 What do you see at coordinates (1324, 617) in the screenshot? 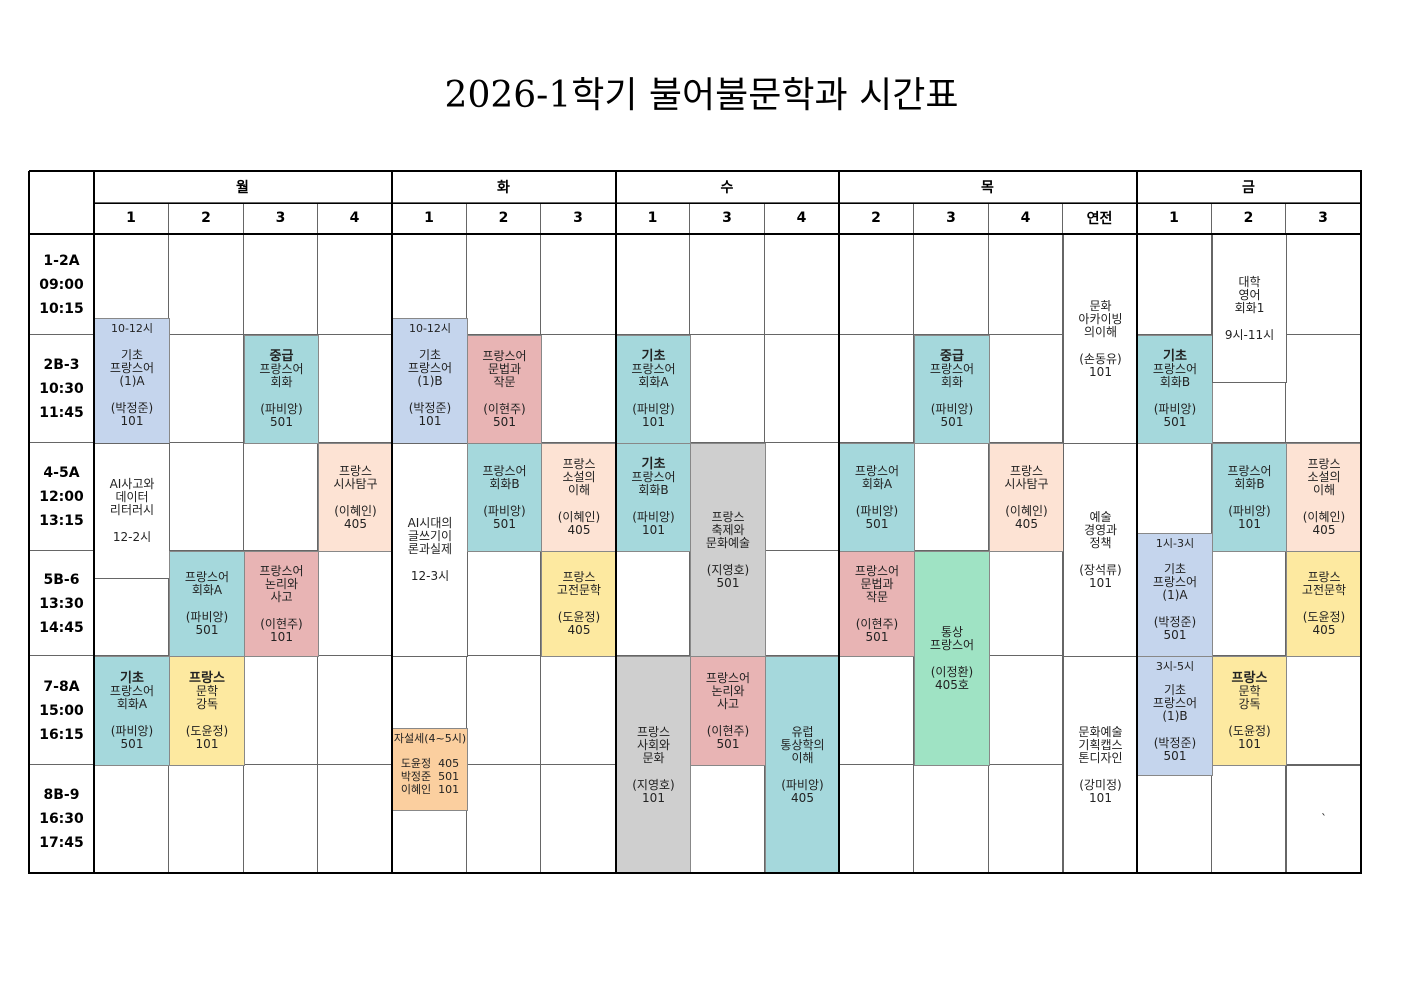
I see `course-instructor: (도윤정)` at bounding box center [1324, 617].